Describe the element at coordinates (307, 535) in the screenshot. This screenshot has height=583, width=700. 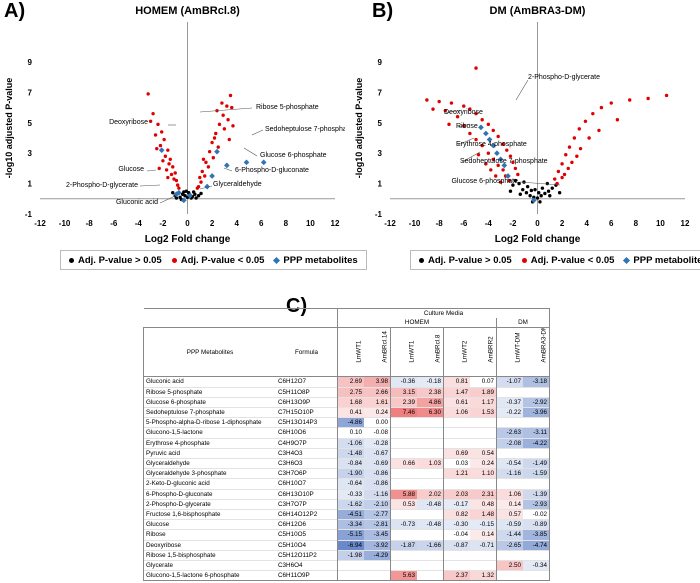
I see `metabolite-formula: C5H10O5` at that location.